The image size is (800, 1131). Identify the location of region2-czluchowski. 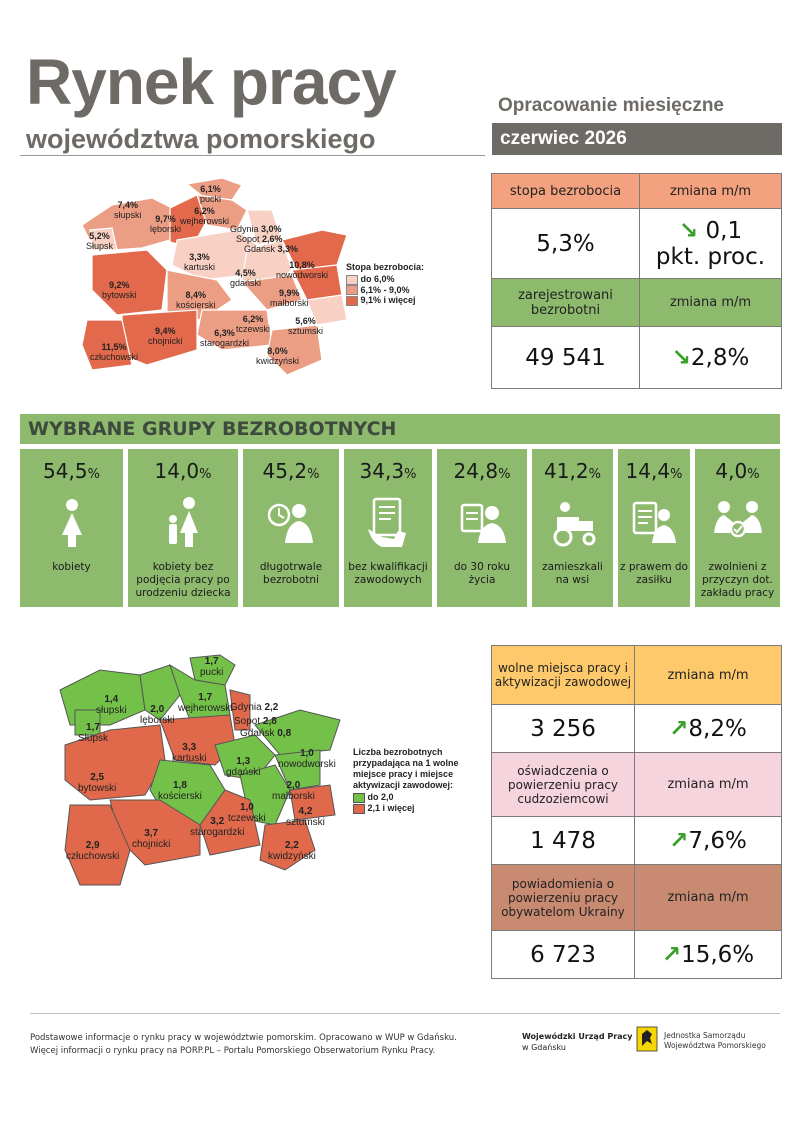
(97, 845).